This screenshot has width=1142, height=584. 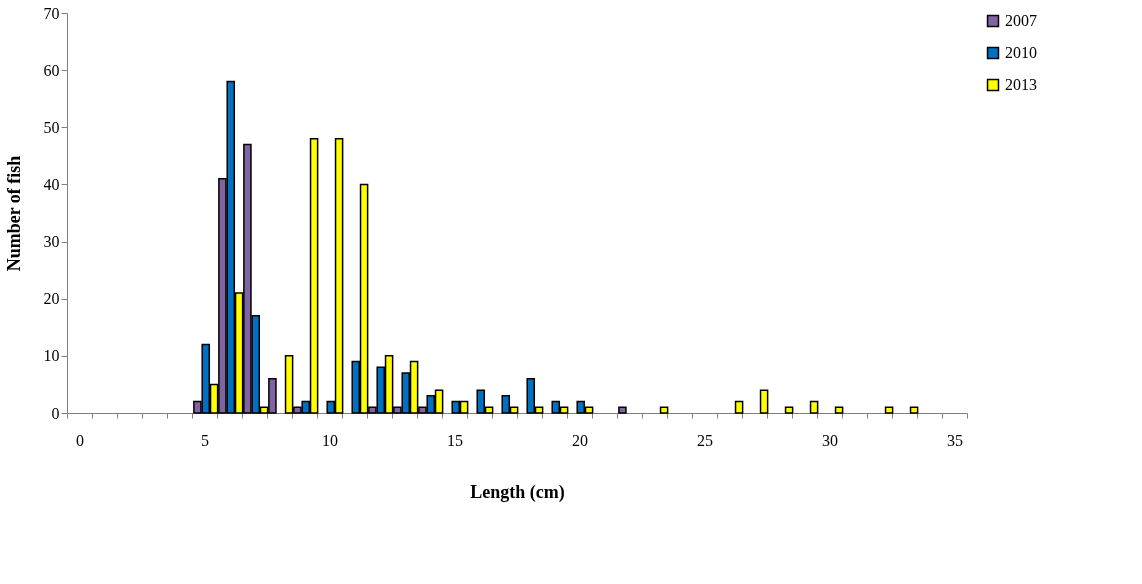 I want to click on x-tick-label: 25, so click(x=705, y=440).